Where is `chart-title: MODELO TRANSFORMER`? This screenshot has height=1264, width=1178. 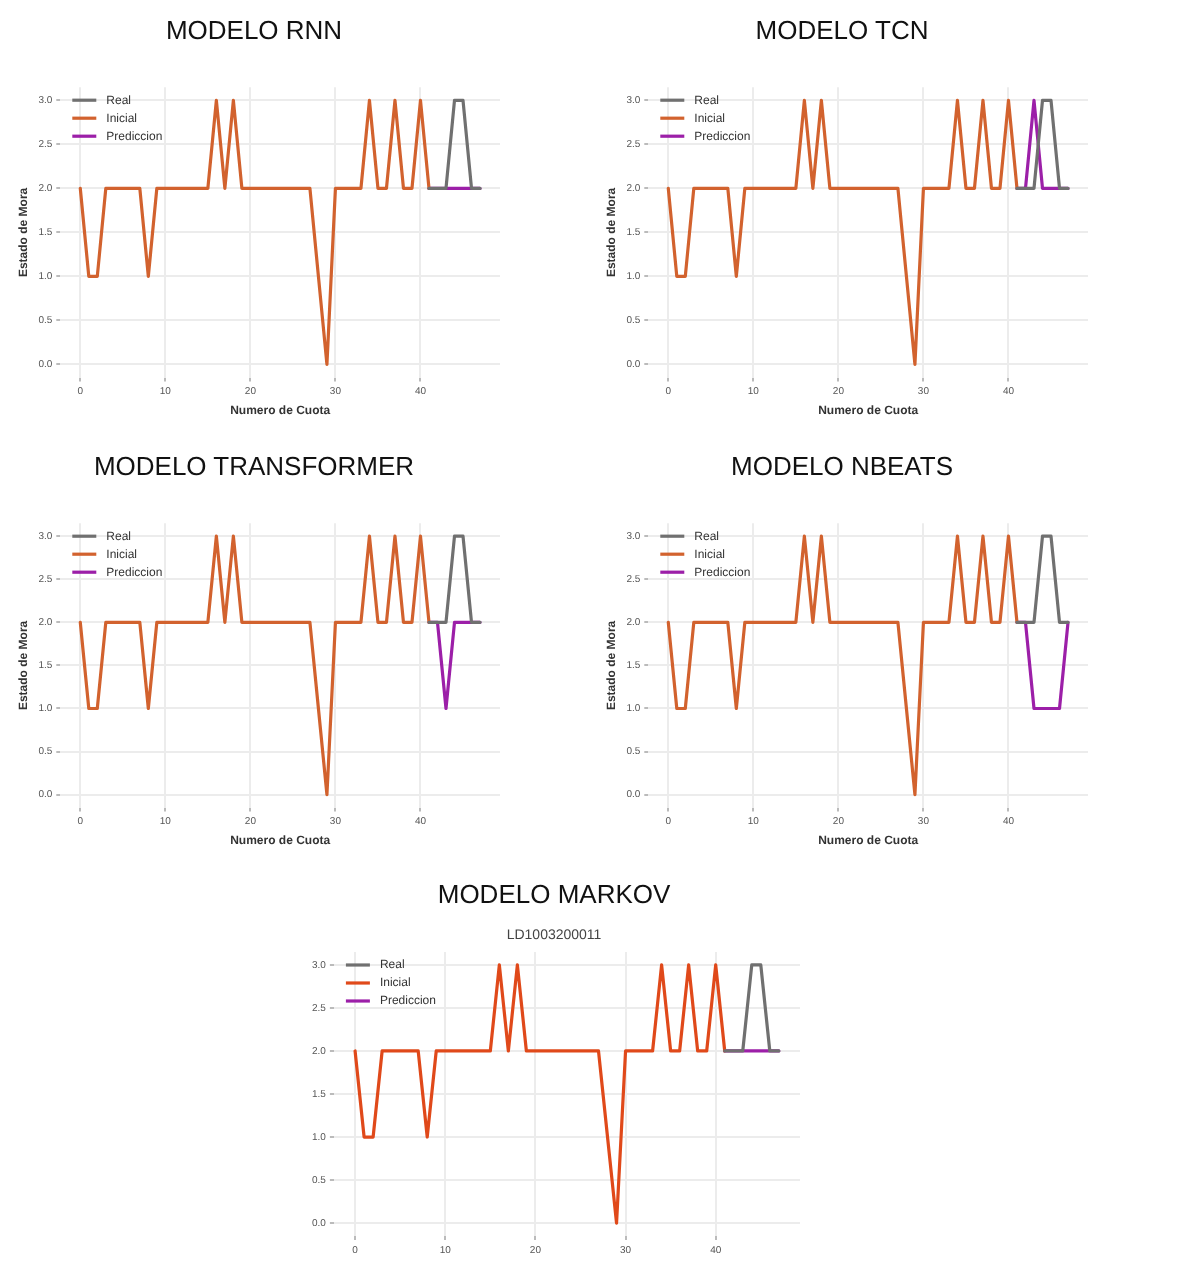 chart-title: MODELO TRANSFORMER is located at coordinates (254, 465).